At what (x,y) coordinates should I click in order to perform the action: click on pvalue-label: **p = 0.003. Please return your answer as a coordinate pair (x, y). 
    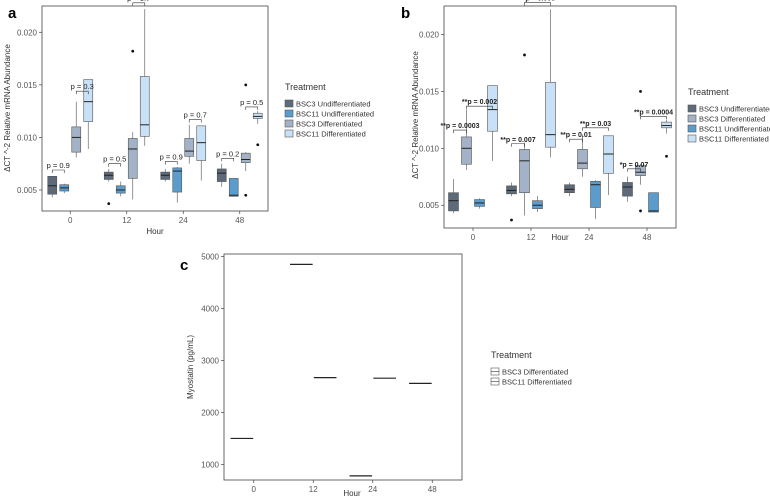
    Looking at the image, I should click on (537, 1).